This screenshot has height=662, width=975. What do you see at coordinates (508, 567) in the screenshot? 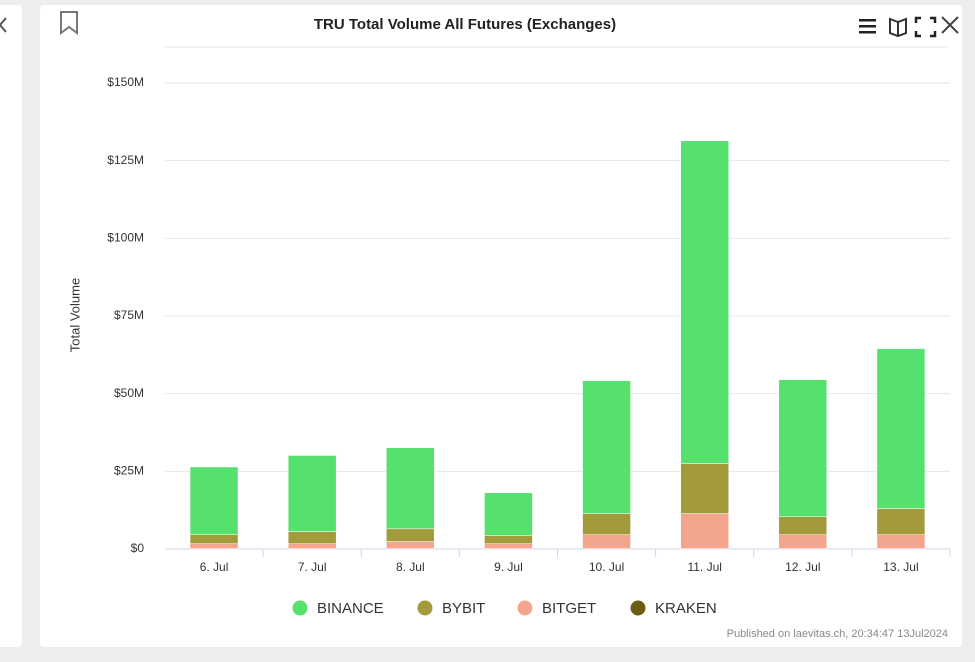
I see `x-tick-label: 9. Jul` at bounding box center [508, 567].